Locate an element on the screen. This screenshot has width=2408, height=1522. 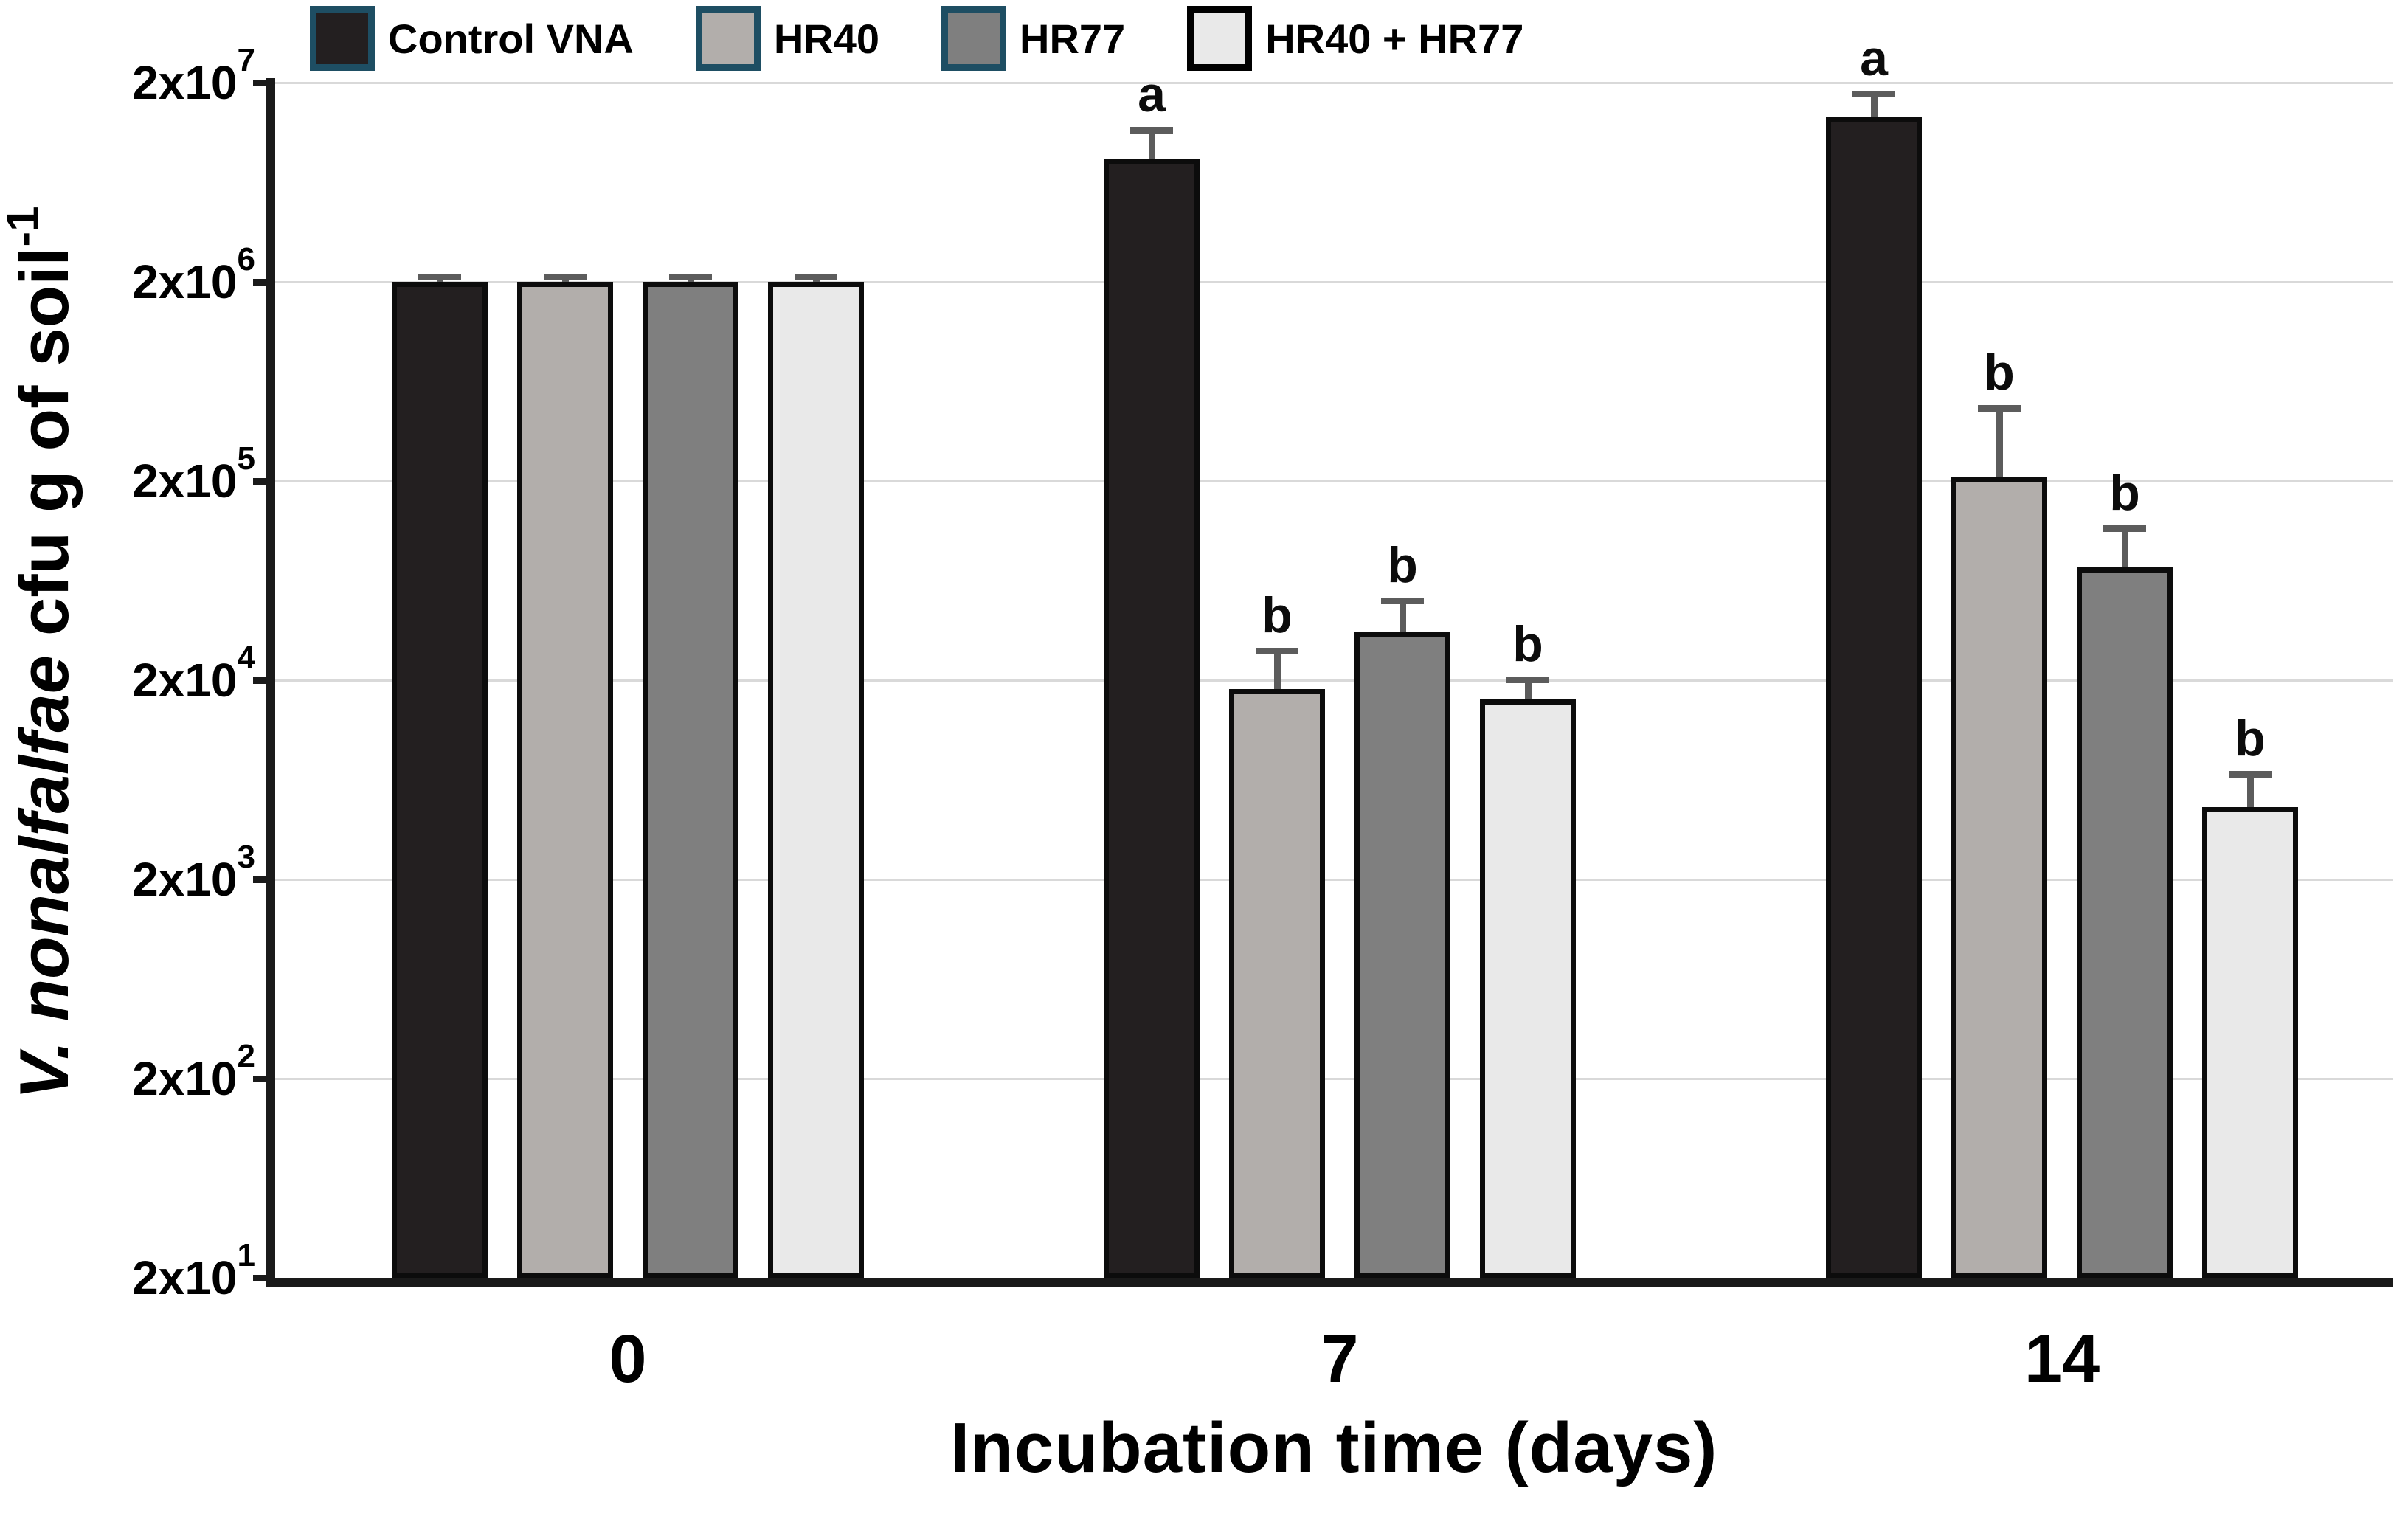
legend-item-control-vna: Control VNA is located at coordinates (472, 38).